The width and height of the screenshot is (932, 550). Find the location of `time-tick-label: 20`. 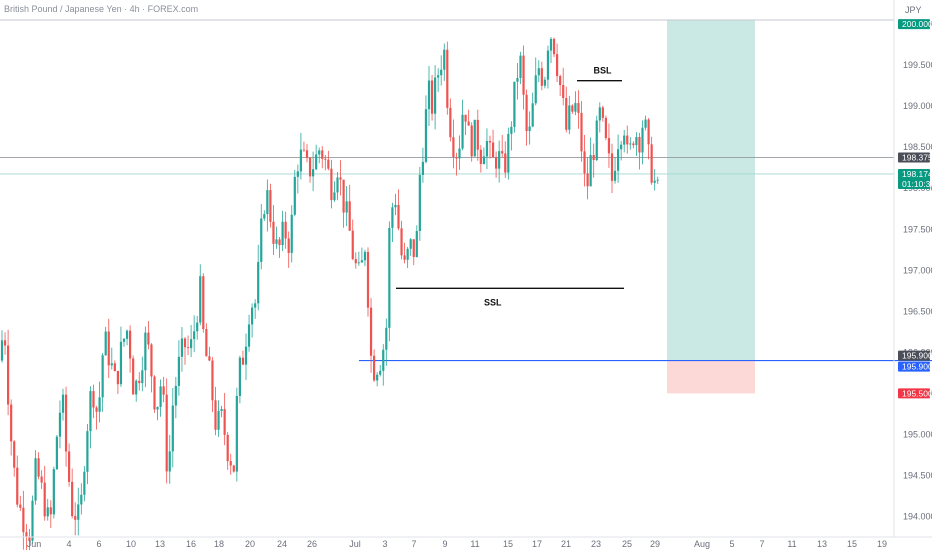

time-tick-label: 20 is located at coordinates (250, 544).